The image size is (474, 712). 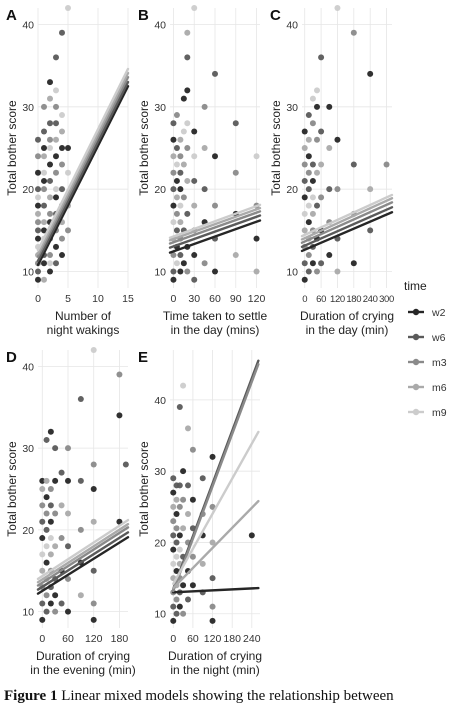 What do you see at coordinates (143, 15) in the screenshot?
I see `panel-letter: B` at bounding box center [143, 15].